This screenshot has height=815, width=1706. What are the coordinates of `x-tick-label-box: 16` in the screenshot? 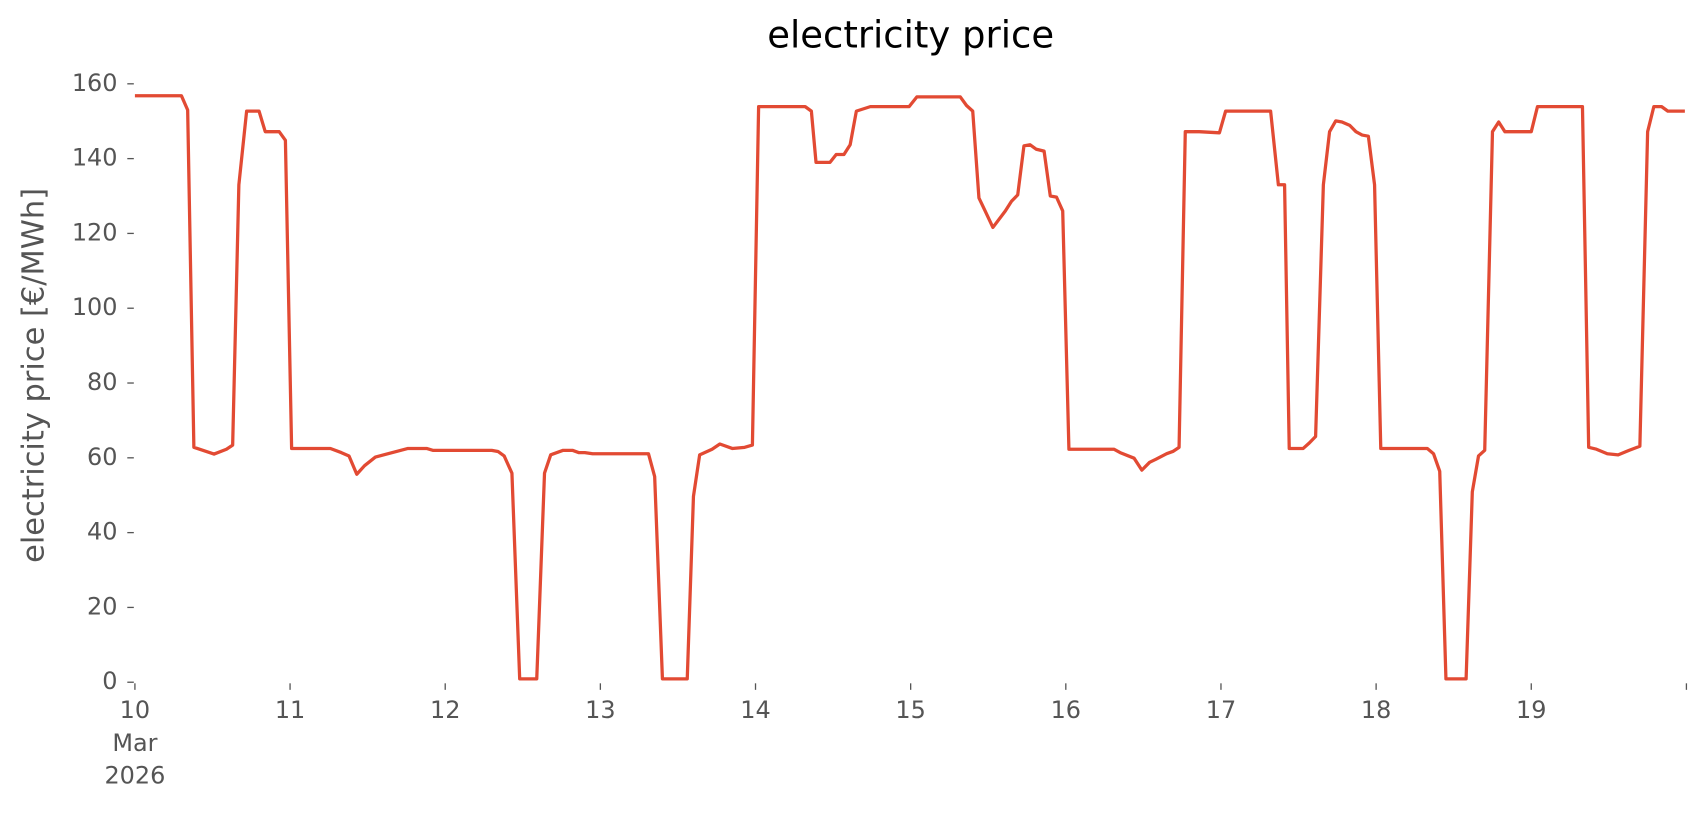 It's located at (1066, 711).